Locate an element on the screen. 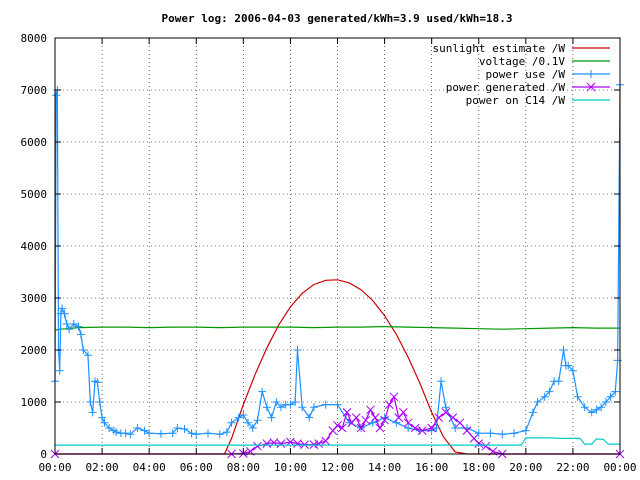 The image size is (640, 480). legend-item: sunlight estimate /W is located at coordinates (521, 48).